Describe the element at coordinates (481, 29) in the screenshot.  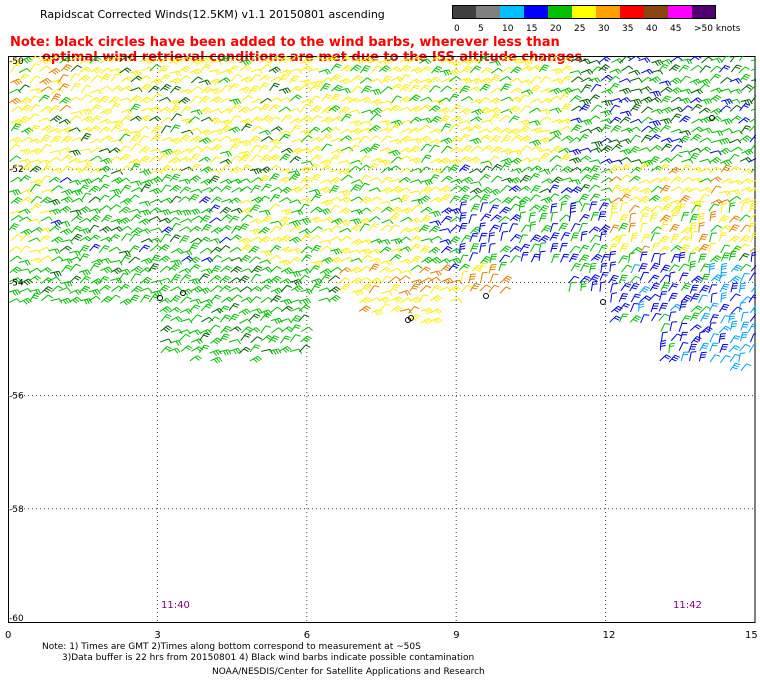
I see `legend-label: 5` at that location.